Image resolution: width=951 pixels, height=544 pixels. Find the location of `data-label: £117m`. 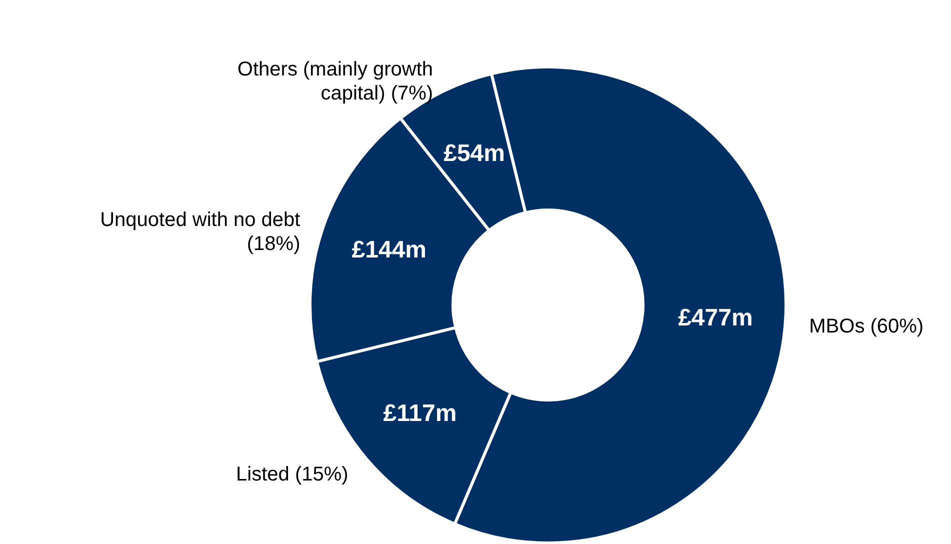

data-label: £117m is located at coordinates (420, 413).